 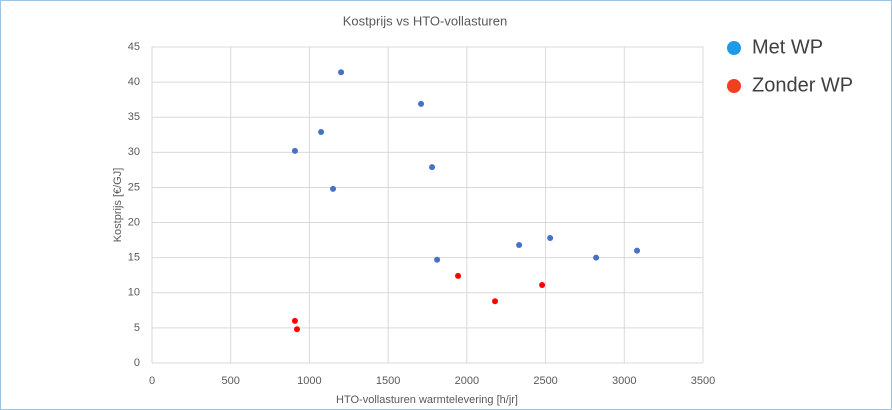 I want to click on x-tick-label: 500, so click(x=231, y=381).